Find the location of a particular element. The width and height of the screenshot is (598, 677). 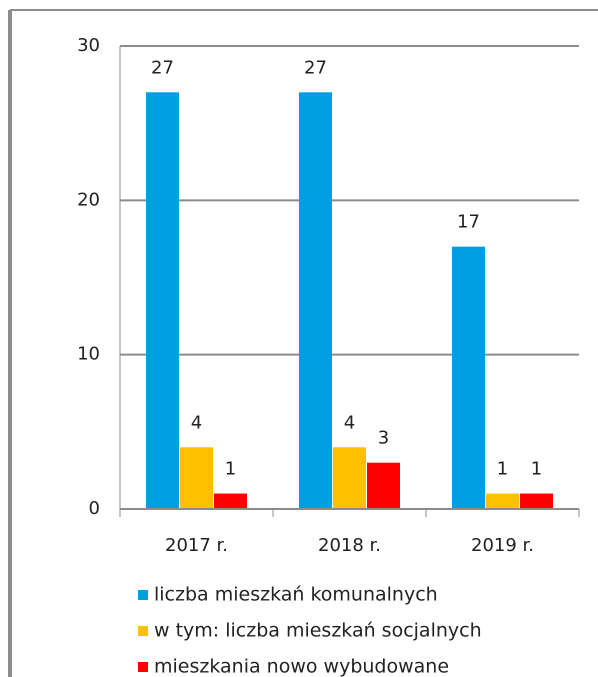

legend-label: liczba mieszkań komunalnych is located at coordinates (296, 595).